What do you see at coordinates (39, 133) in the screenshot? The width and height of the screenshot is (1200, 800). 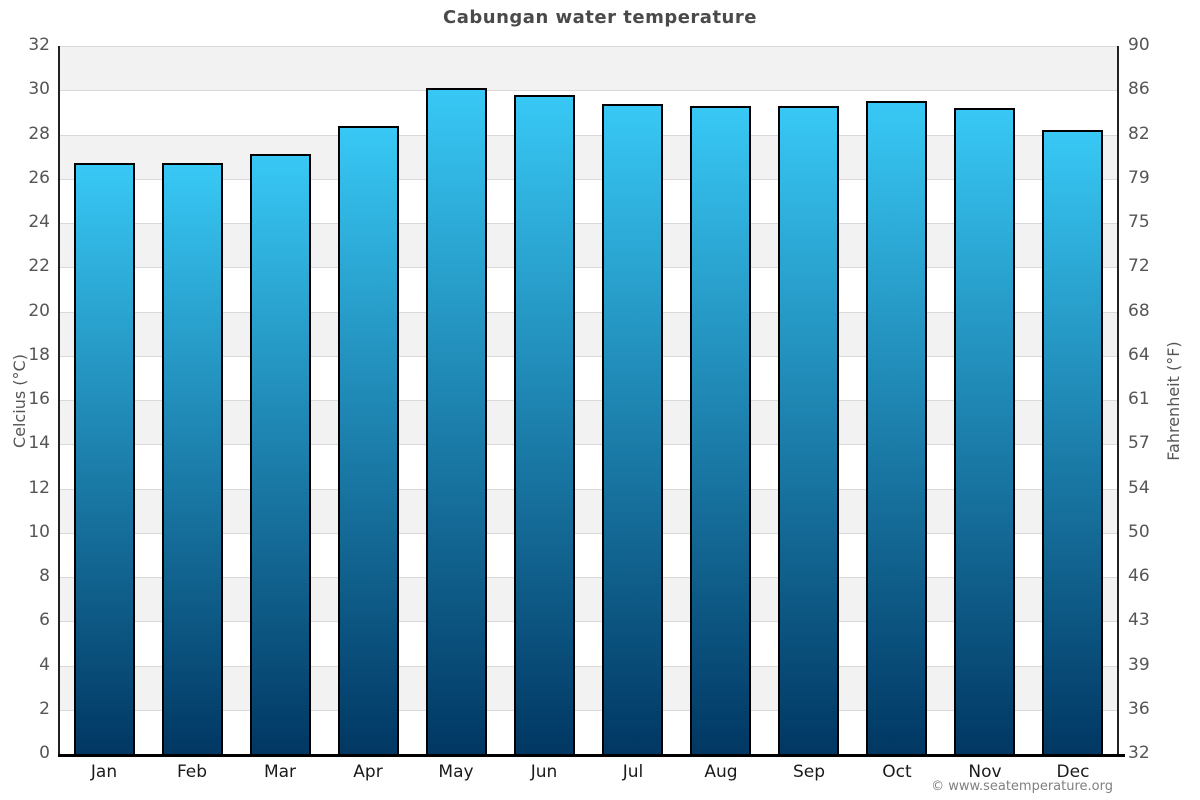 I see `y-tick-label-celsius: 28` at bounding box center [39, 133].